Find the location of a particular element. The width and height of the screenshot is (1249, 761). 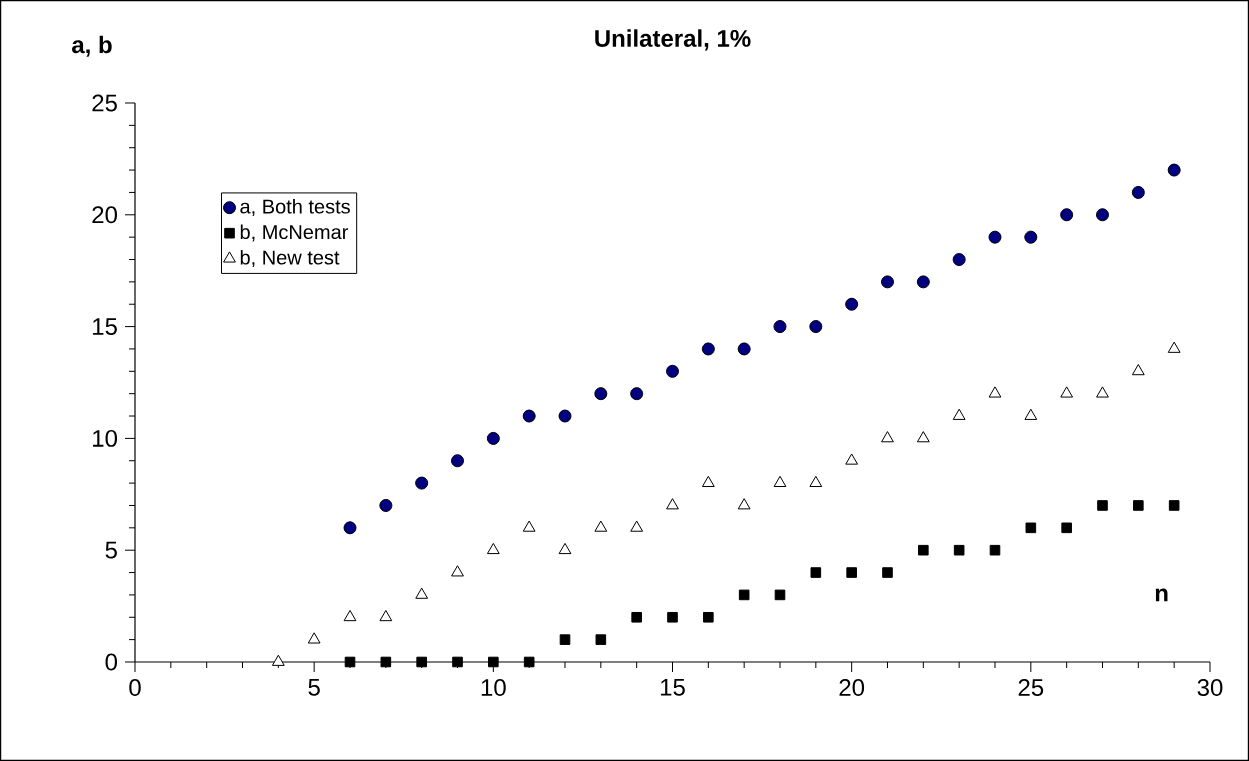

y-tick-label: 10 is located at coordinates (105, 438).